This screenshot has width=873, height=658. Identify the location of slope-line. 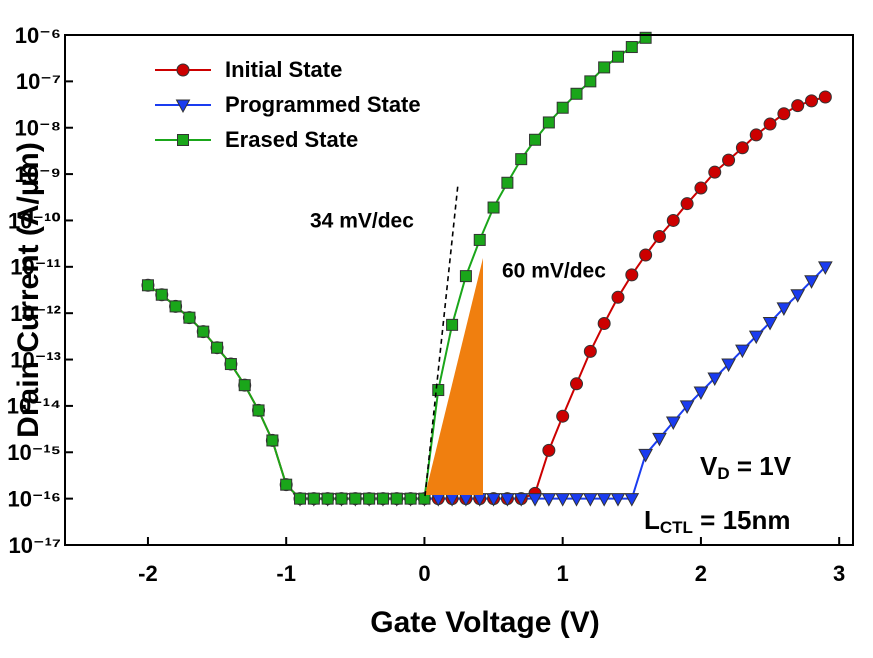
(441, 340).